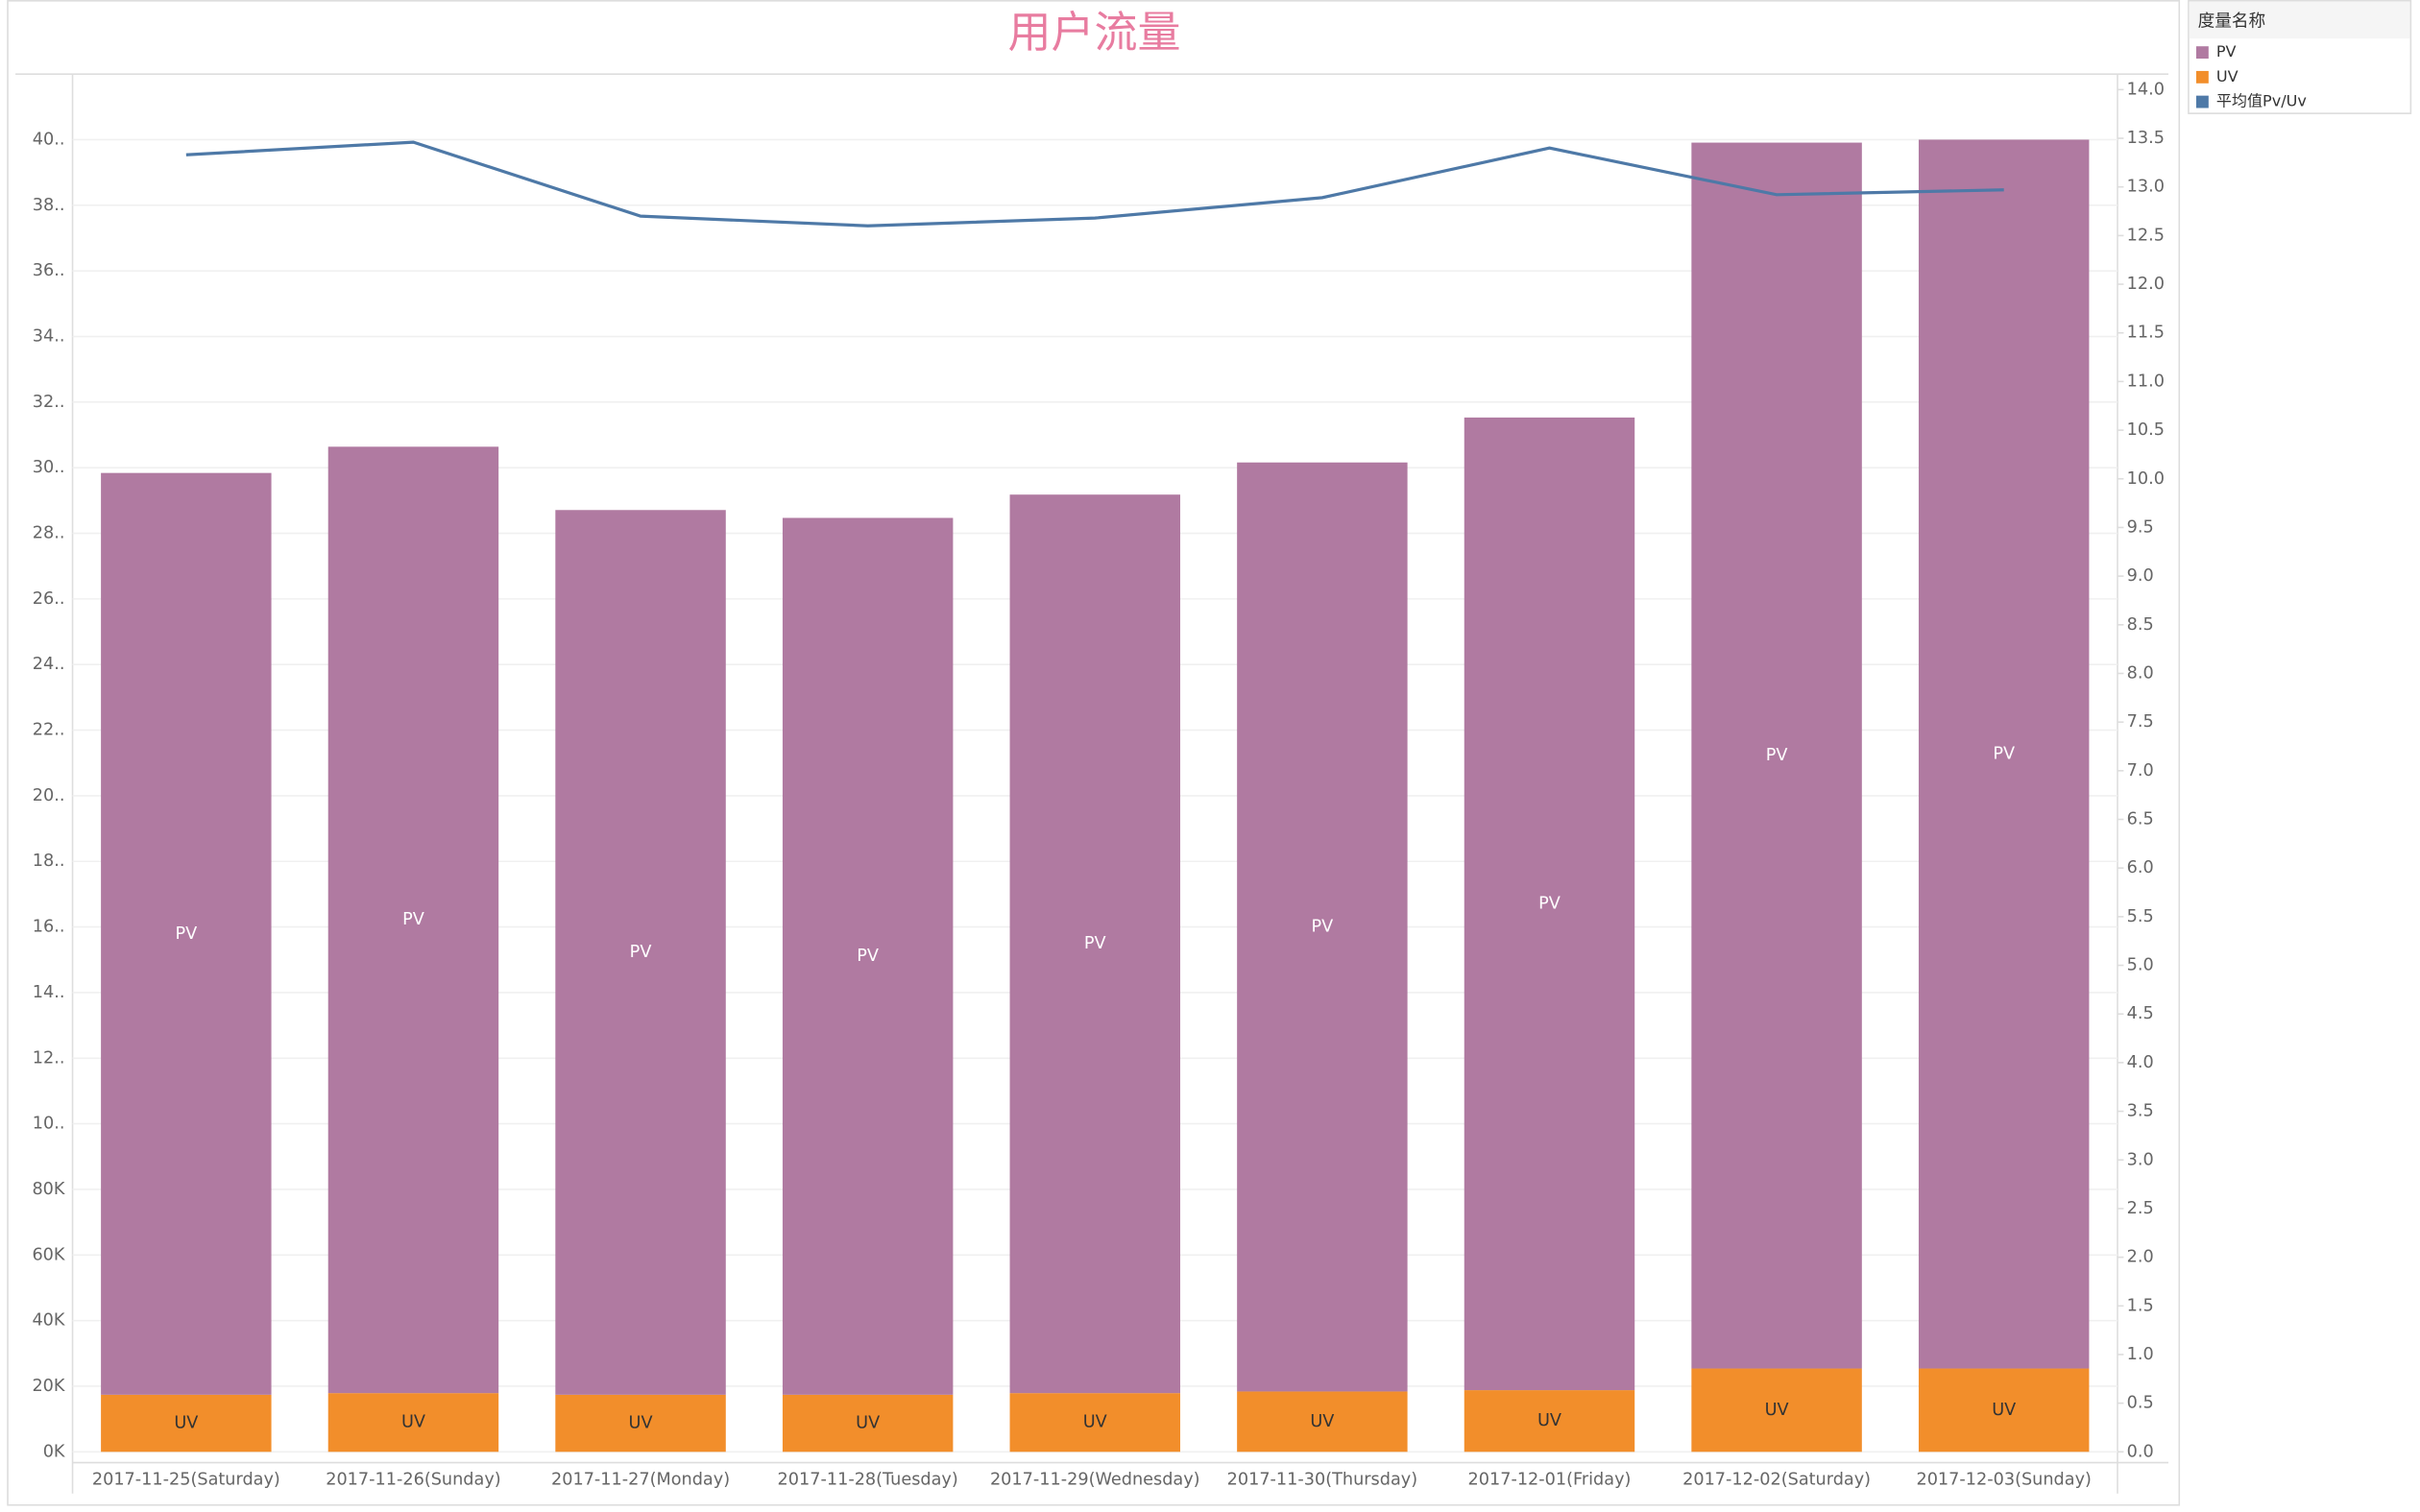 Image resolution: width=2420 pixels, height=1512 pixels. Describe the element at coordinates (2140, 722) in the screenshot. I see `y2-tick-label: 7.5` at that location.